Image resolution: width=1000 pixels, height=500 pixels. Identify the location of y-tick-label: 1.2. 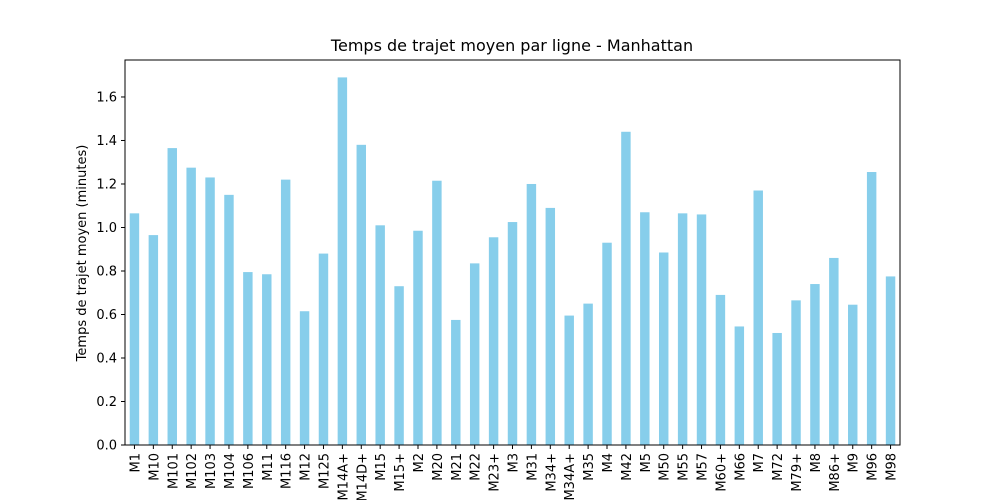
(106, 184).